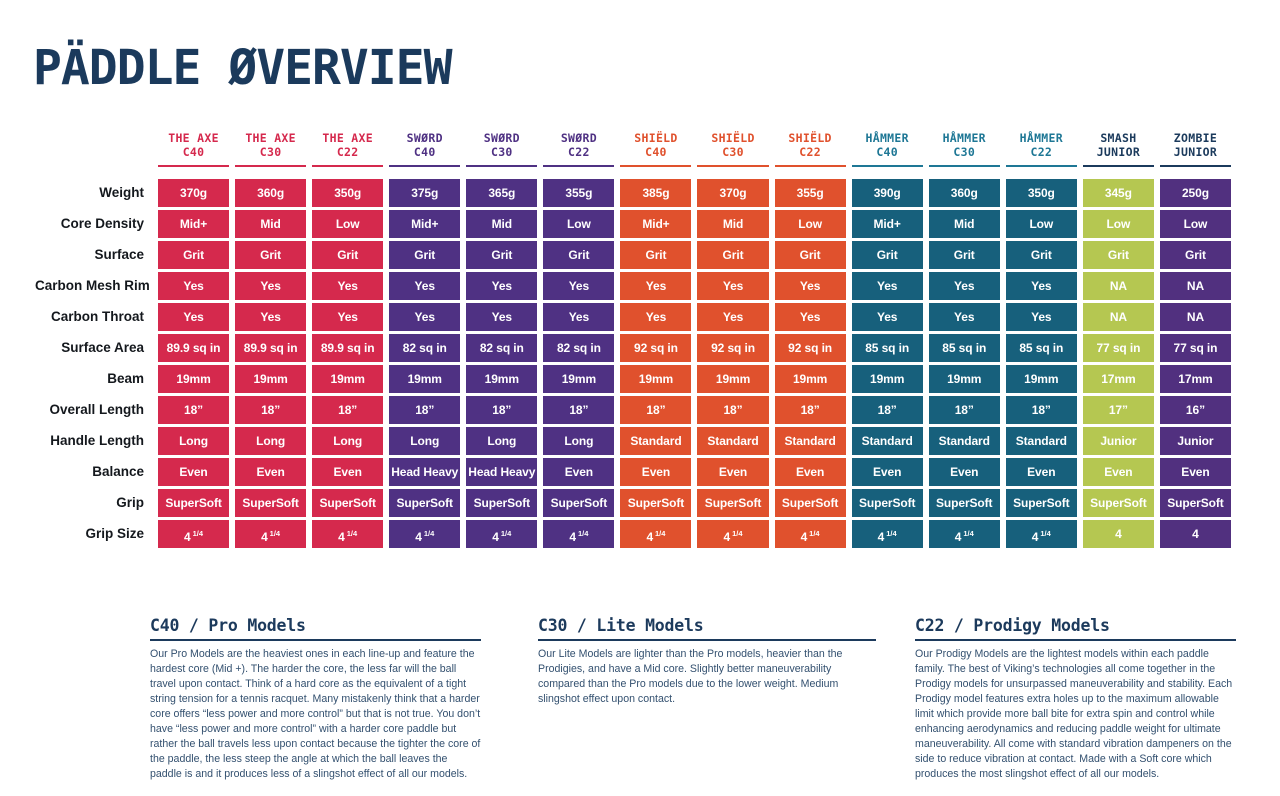  Describe the element at coordinates (194, 223) in the screenshot. I see `spec-cell: Mid+` at that location.